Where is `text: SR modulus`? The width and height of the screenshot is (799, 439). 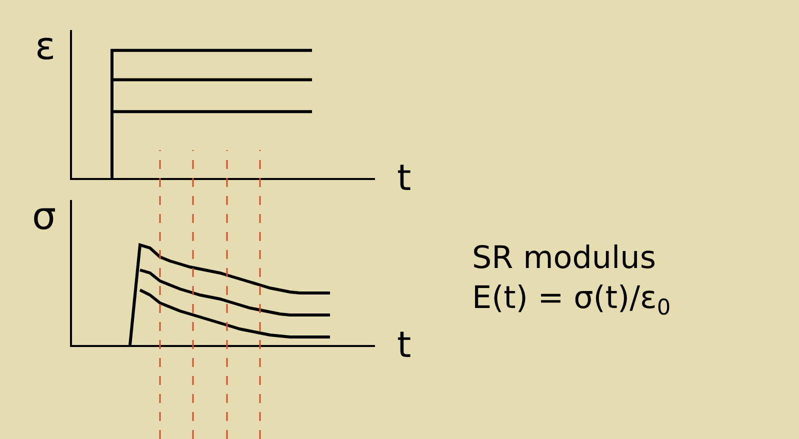
text: SR modulus is located at coordinates (564, 258).